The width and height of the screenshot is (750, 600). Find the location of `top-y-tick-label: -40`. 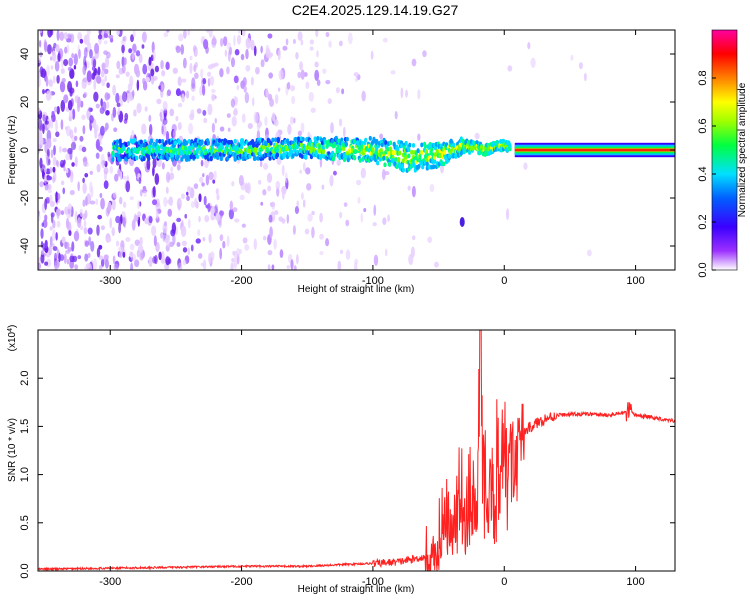

top-y-tick-label: -40 is located at coordinates (25, 246).